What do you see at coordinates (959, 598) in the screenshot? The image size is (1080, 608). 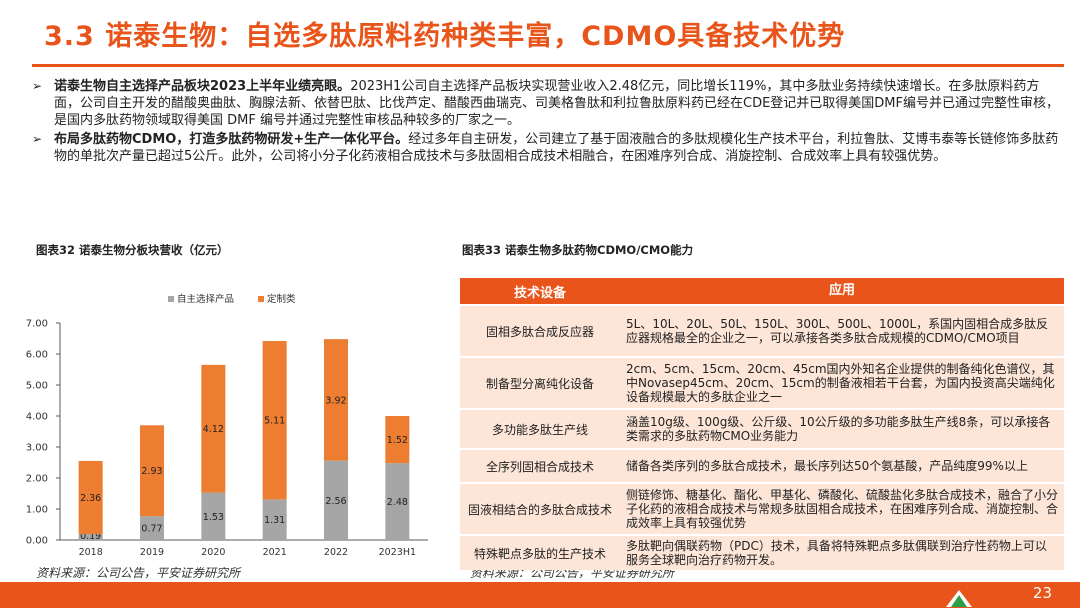 I see `company-logo-icon` at bounding box center [959, 598].